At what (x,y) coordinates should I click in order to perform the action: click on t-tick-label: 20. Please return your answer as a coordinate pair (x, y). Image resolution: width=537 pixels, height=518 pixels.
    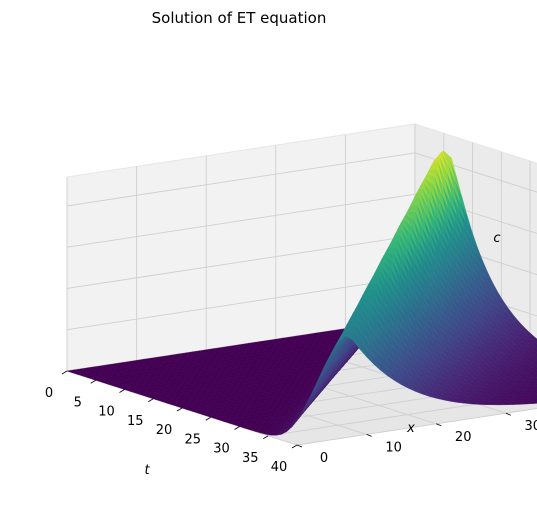
    Looking at the image, I should click on (164, 430).